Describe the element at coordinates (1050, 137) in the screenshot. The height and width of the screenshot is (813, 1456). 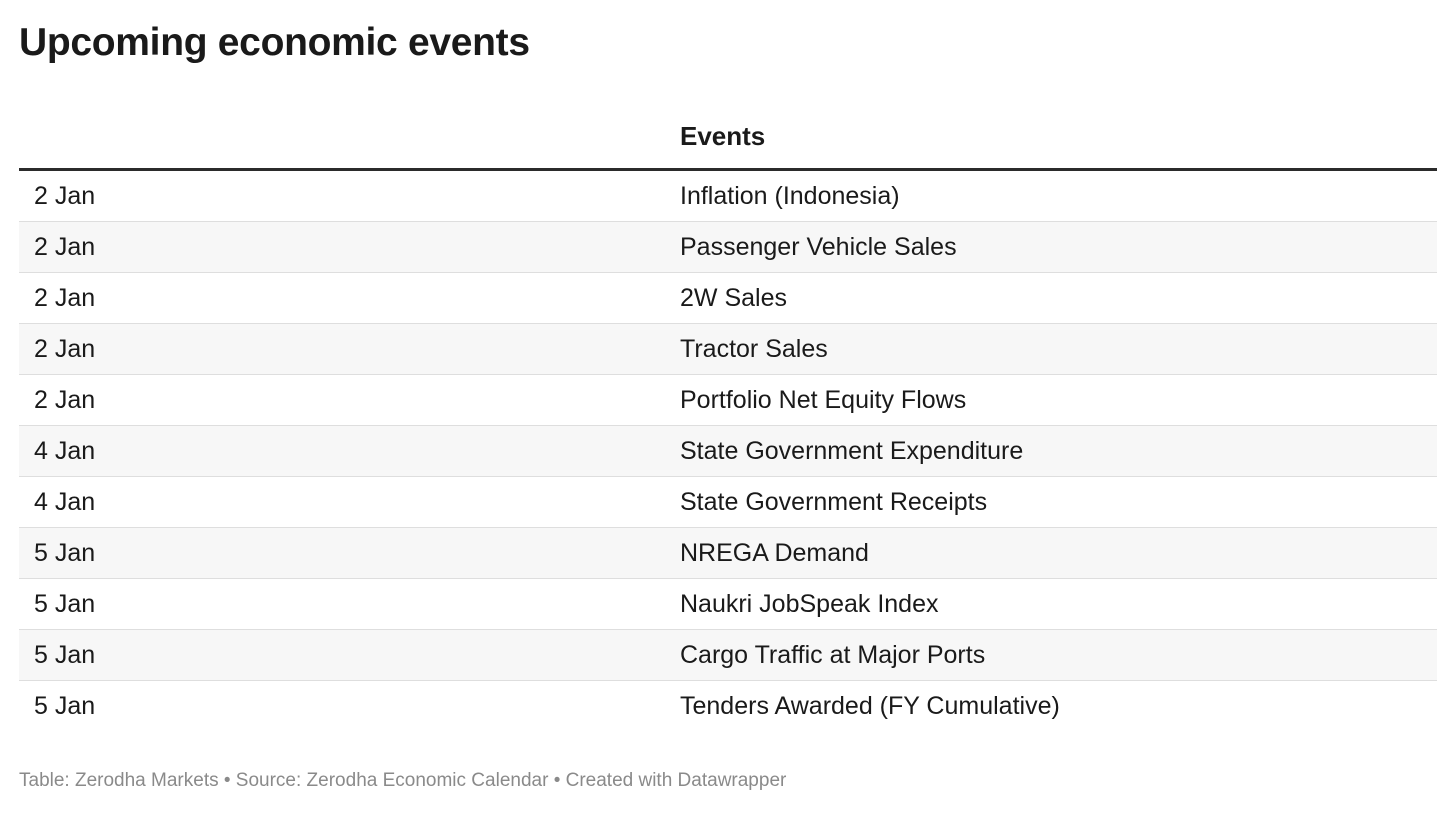
I see `column-header-events: Events` at that location.